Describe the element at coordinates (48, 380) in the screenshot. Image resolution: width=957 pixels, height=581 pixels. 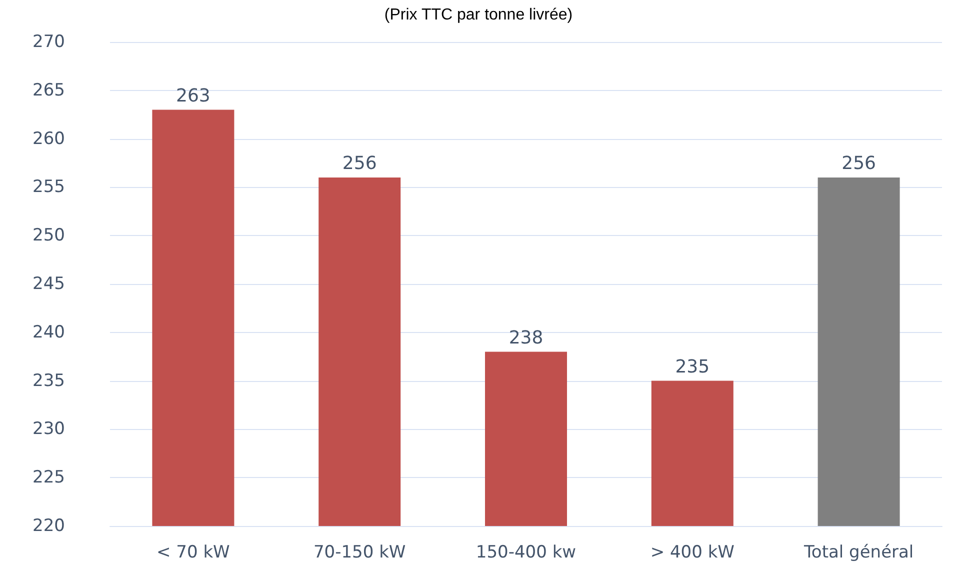
I see `y-tick-label: 235` at that location.